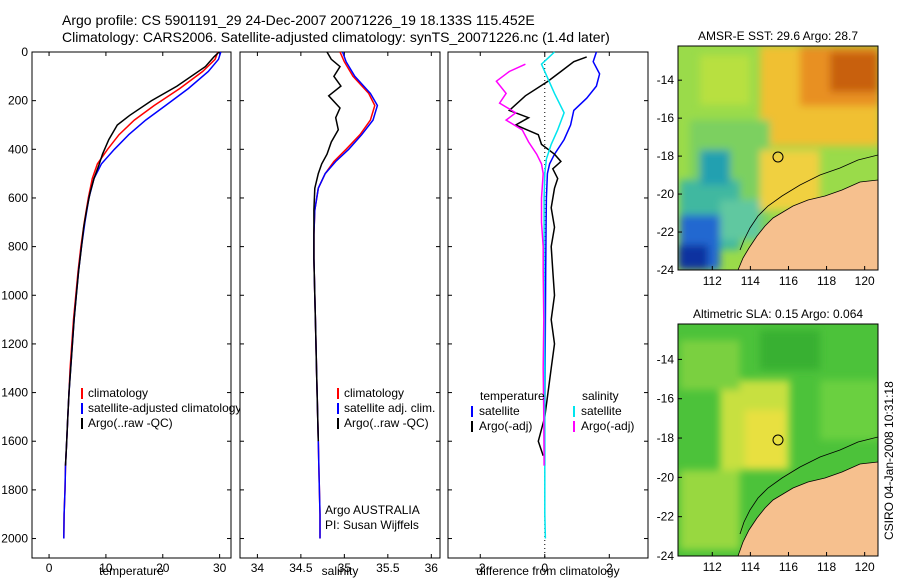 The height and width of the screenshot is (580, 900). I want to click on y-tick-label: 200, so click(18, 101).